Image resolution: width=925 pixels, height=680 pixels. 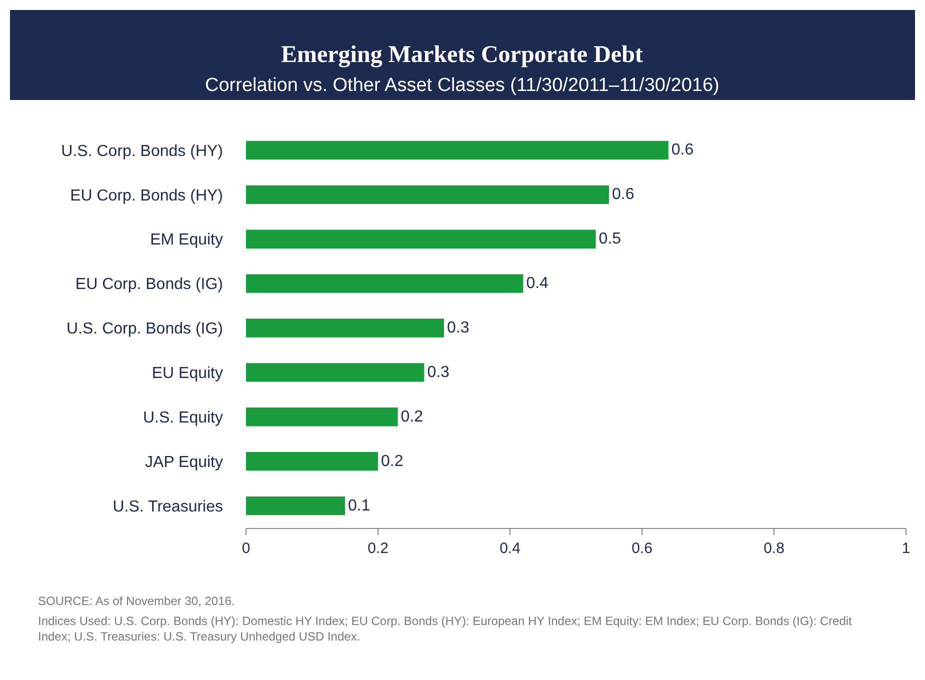 I want to click on y-tick-label: U.S. Corp. Bonds (HY), so click(x=142, y=151).